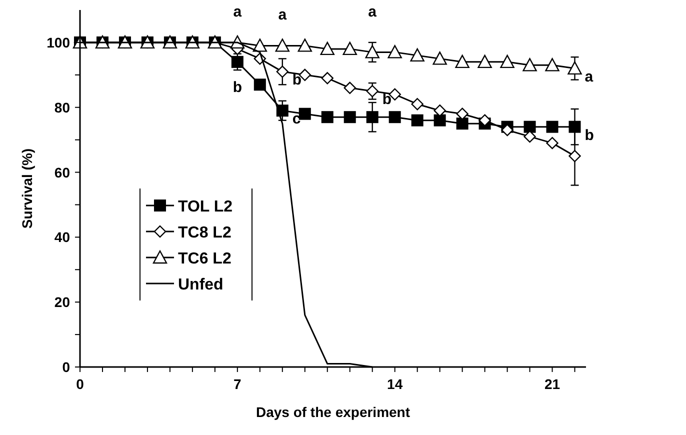 This screenshot has height=435, width=686. What do you see at coordinates (62, 302) in the screenshot?
I see `y-tick-label: 20` at bounding box center [62, 302].